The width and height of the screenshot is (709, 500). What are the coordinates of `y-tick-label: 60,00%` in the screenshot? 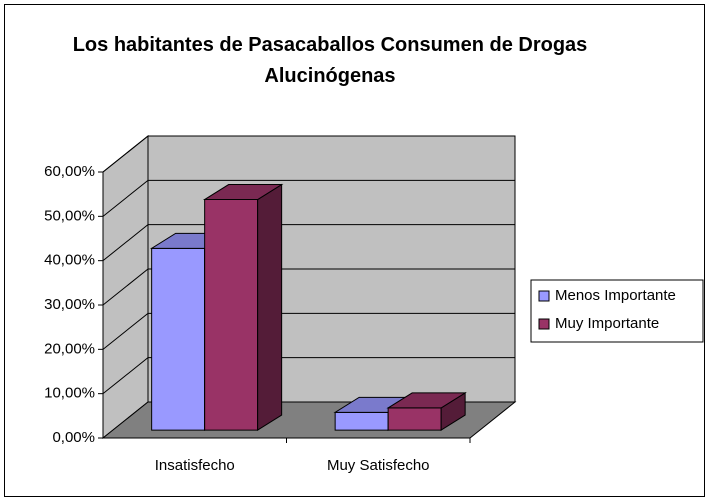 It's located at (69, 171).